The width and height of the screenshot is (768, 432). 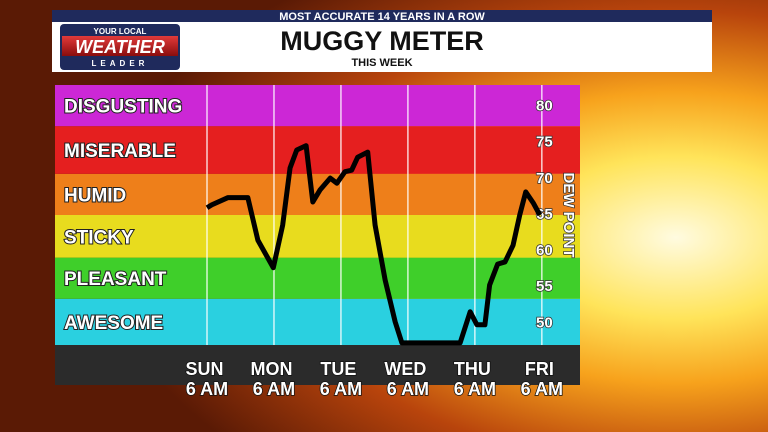 I want to click on y-tick-label: 75, so click(x=544, y=142).